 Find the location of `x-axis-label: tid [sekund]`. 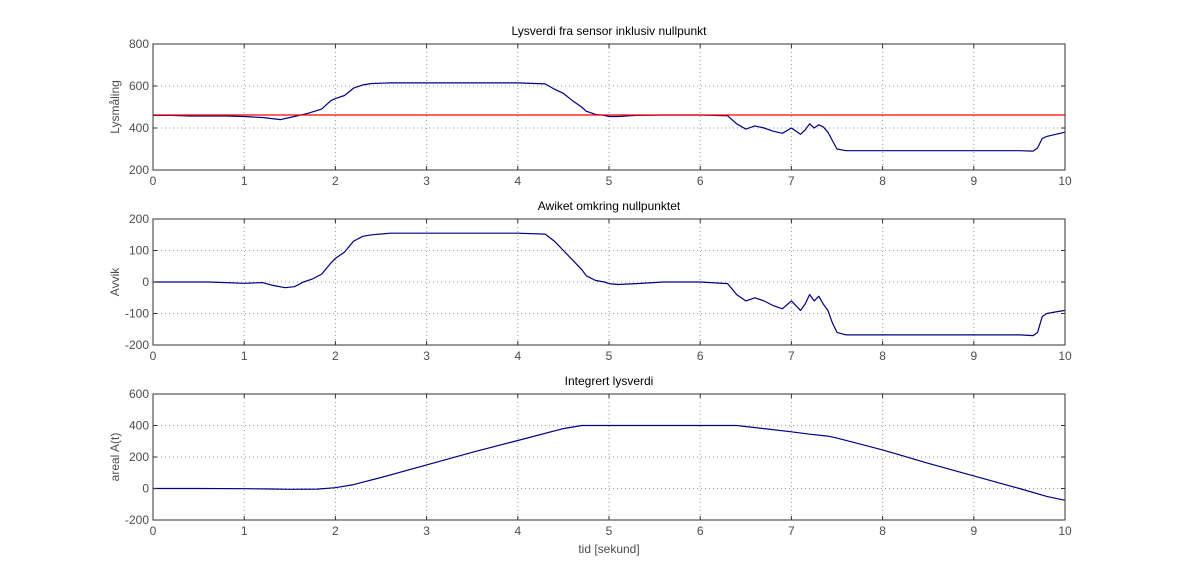

x-axis-label: tid [sekund] is located at coordinates (608, 549).